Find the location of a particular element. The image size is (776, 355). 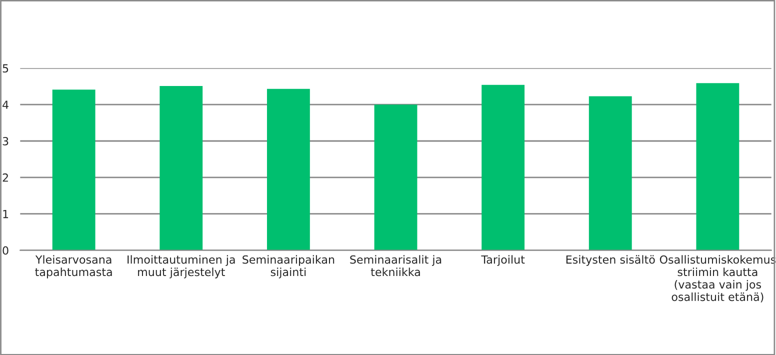

x-tick-label: Ilmoittautuminen ja muut järjestelyt is located at coordinates (181, 266).